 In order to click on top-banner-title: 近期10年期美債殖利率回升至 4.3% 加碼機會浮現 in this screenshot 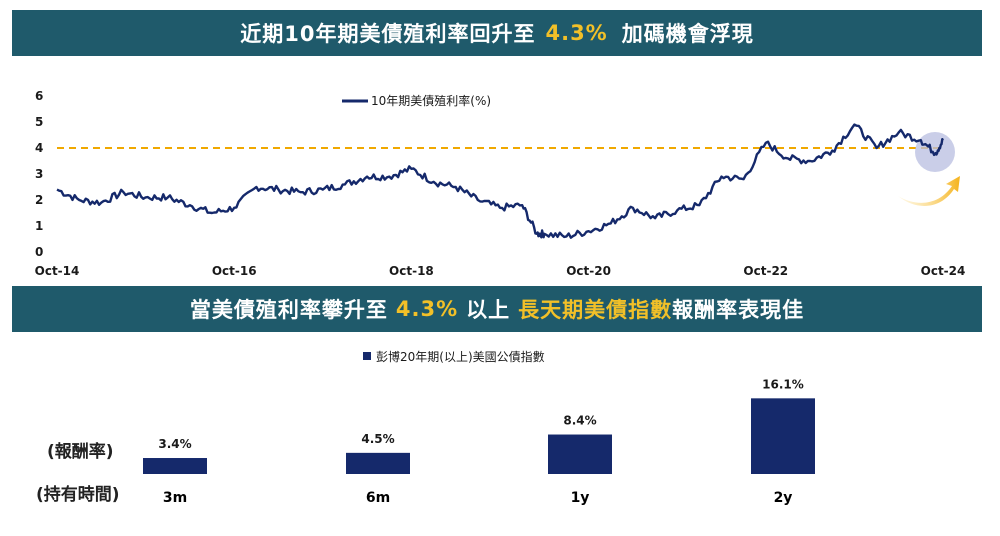, I will do `click(497, 33)`.